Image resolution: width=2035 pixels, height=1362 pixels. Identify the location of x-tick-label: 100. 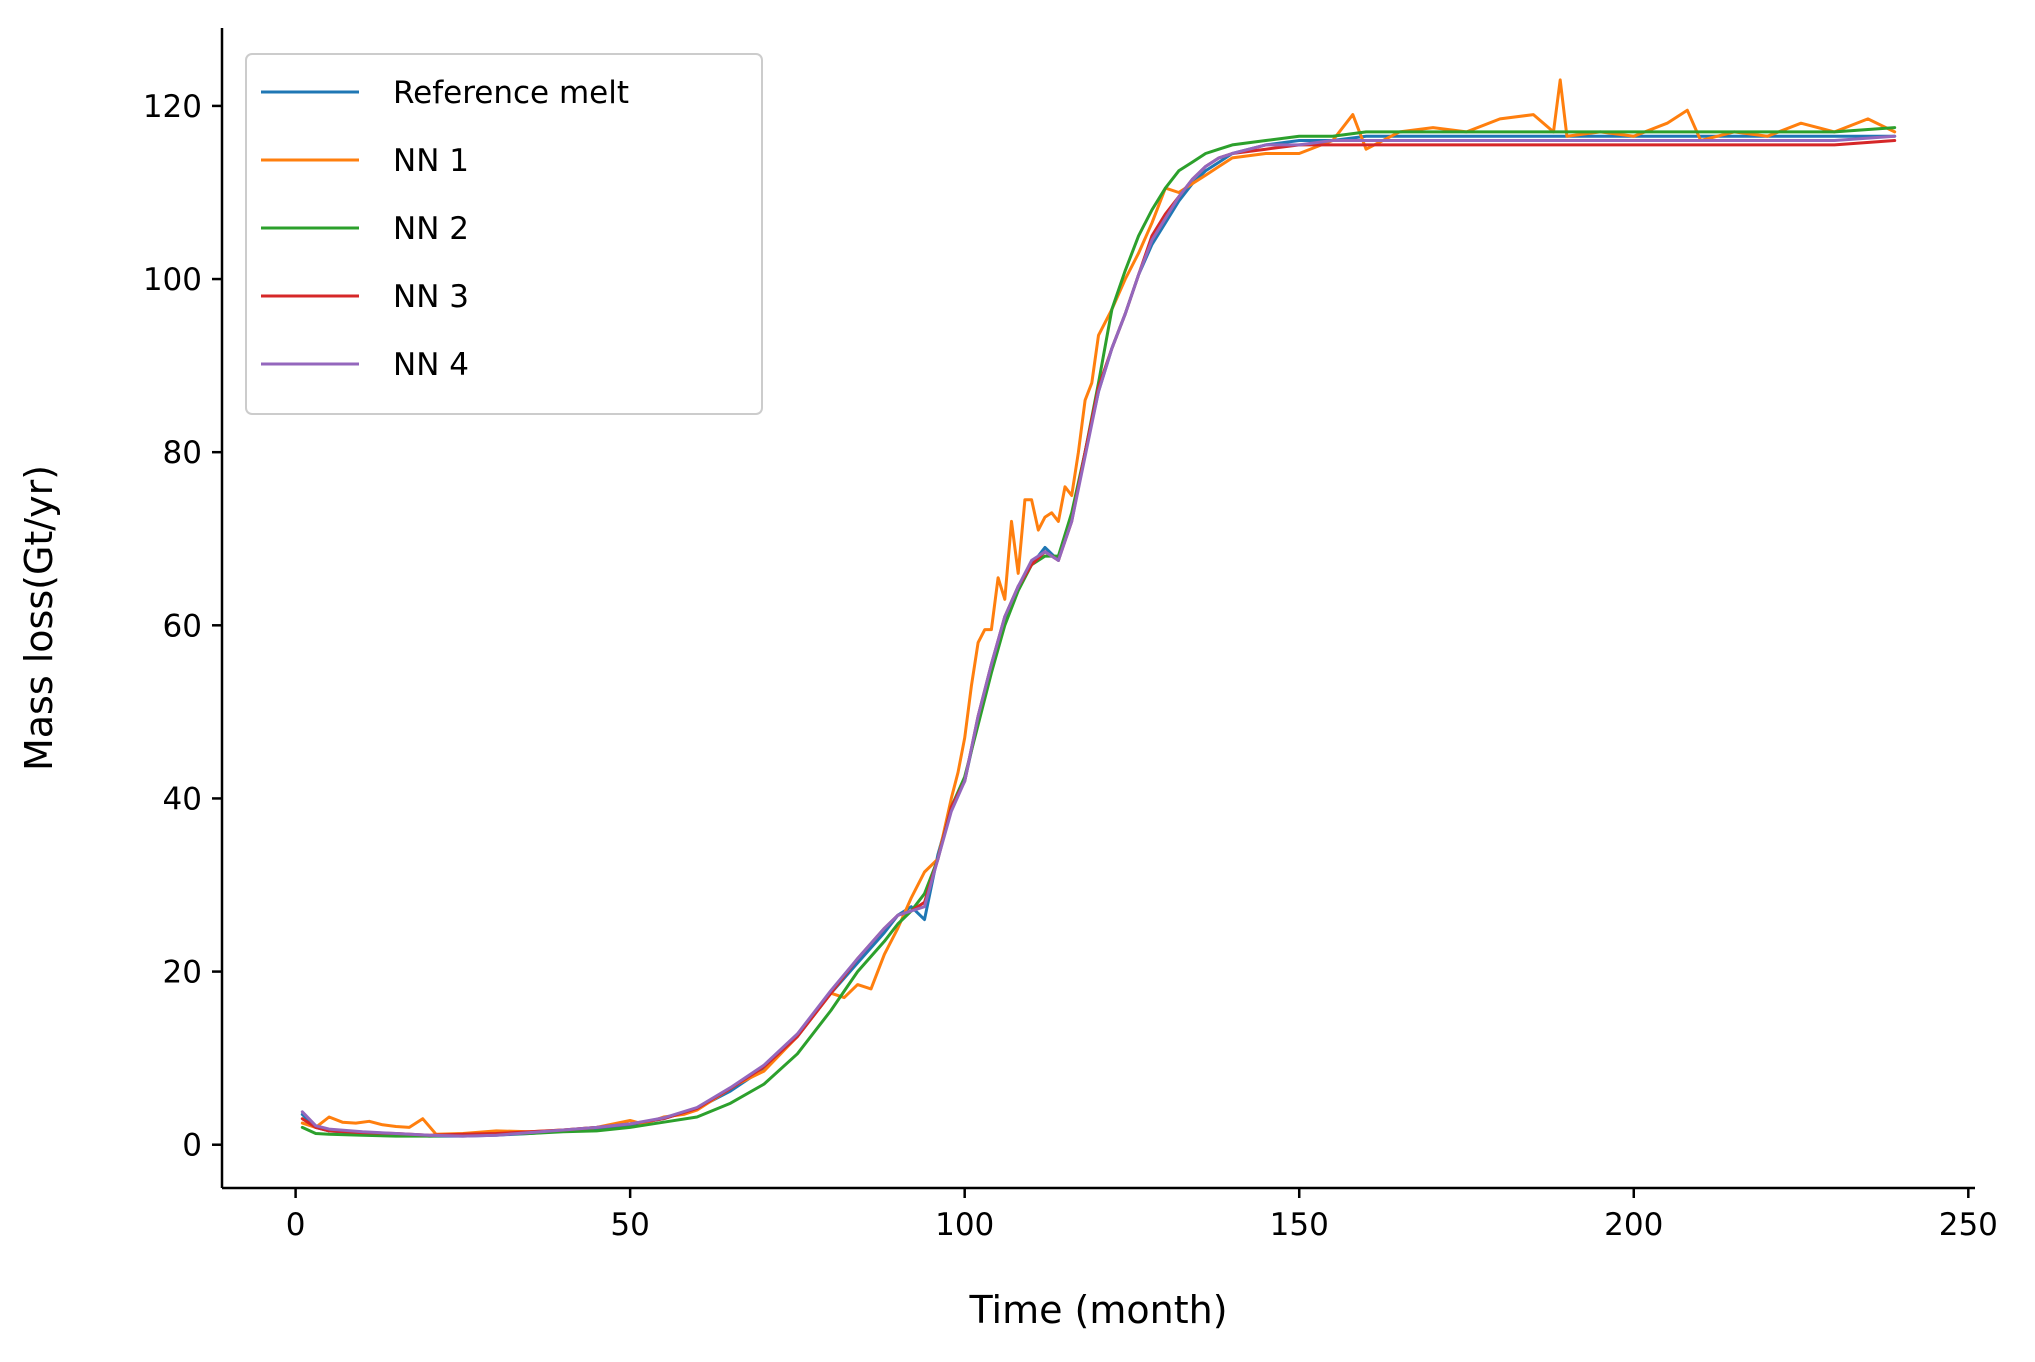
(964, 1225).